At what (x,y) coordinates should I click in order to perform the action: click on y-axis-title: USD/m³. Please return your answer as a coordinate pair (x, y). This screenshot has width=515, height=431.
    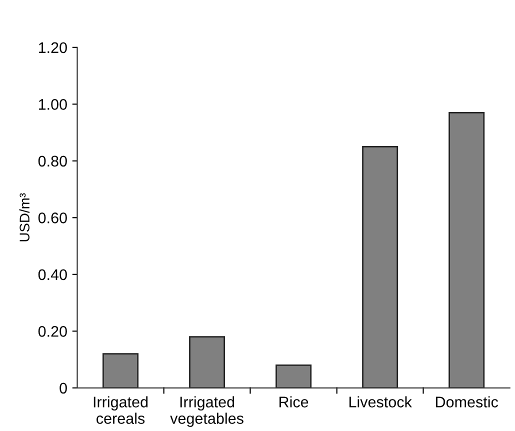
    Looking at the image, I should click on (24, 217).